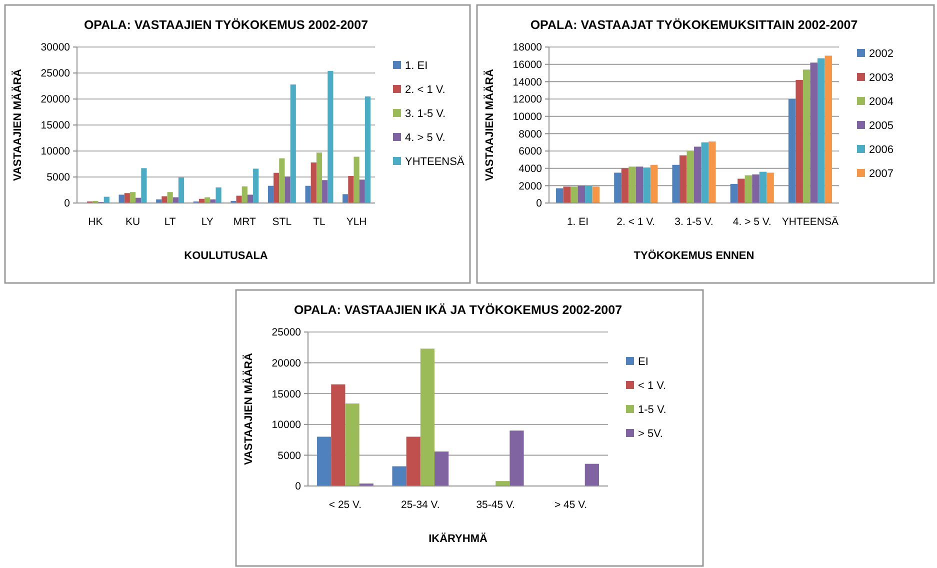 This screenshot has height=568, width=937. I want to click on legend-label: 1-5 V., so click(652, 410).